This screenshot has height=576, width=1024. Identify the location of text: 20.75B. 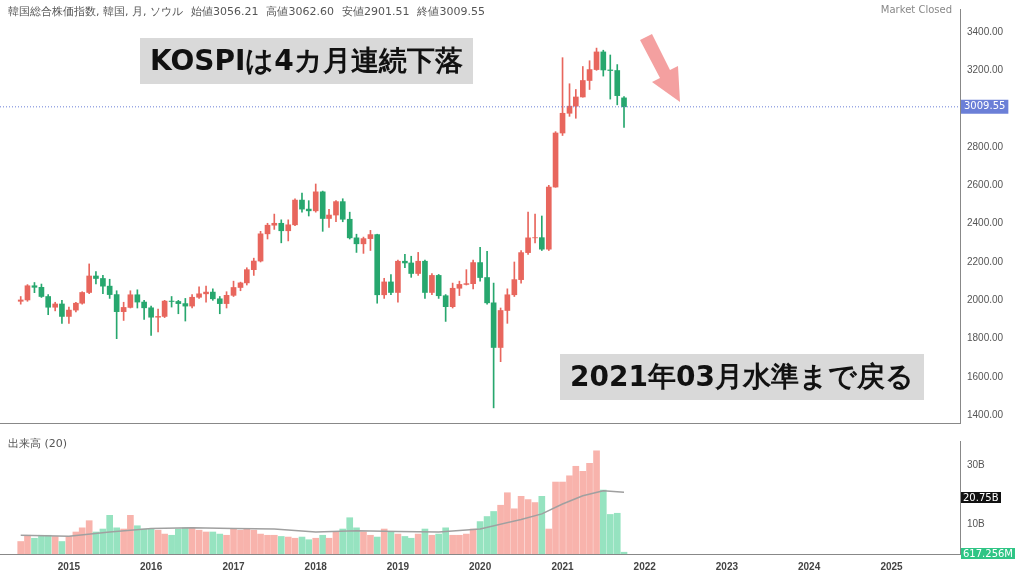
(981, 497).